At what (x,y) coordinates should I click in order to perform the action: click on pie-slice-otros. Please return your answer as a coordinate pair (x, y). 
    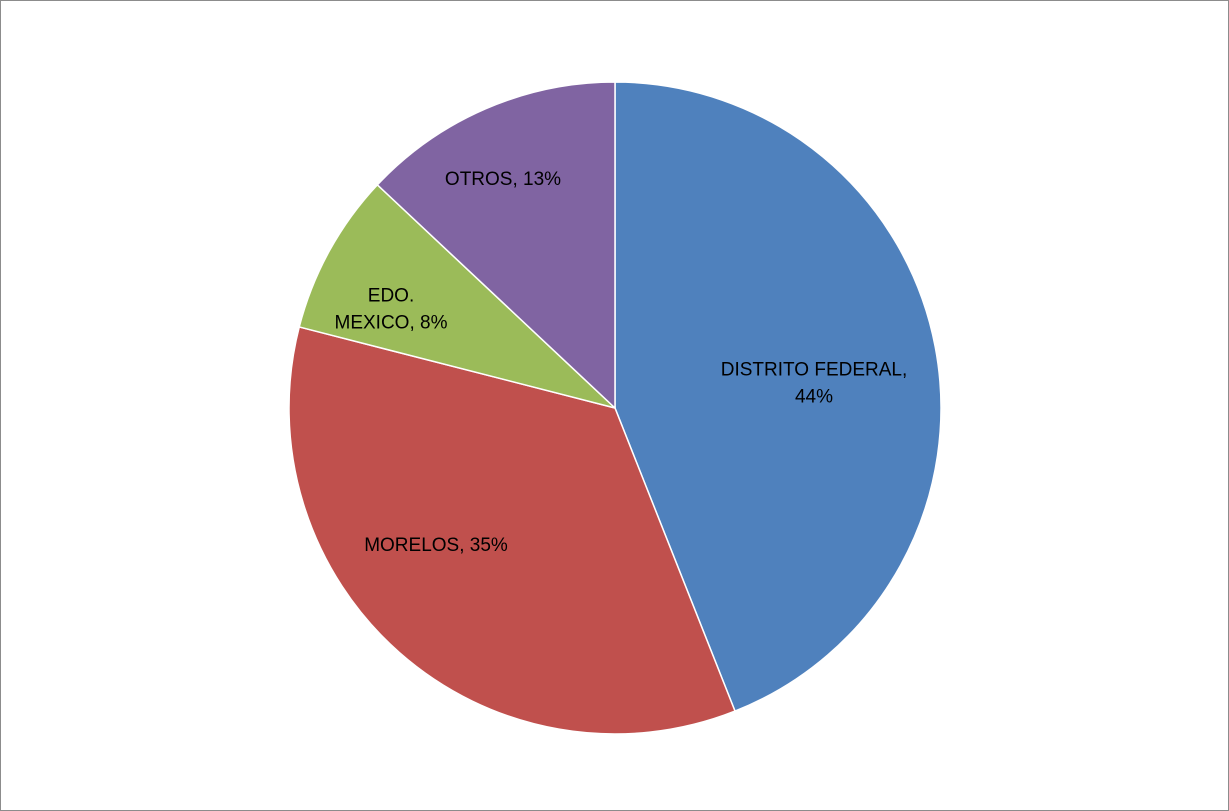
    Looking at the image, I should click on (496, 245).